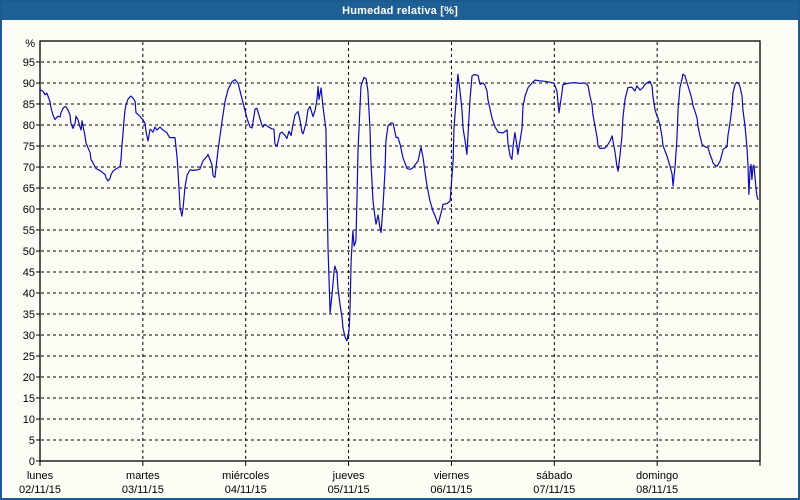 The image size is (800, 500). Describe the element at coordinates (32, 441) in the screenshot. I see `y-axis-label: 5` at that location.